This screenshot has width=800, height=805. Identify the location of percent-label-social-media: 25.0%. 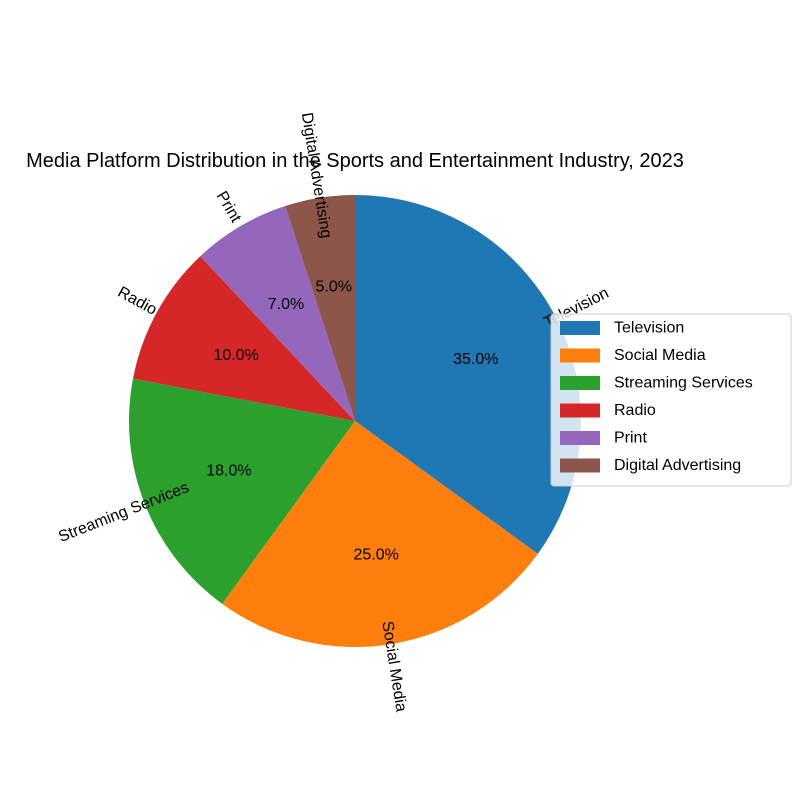
(376, 554).